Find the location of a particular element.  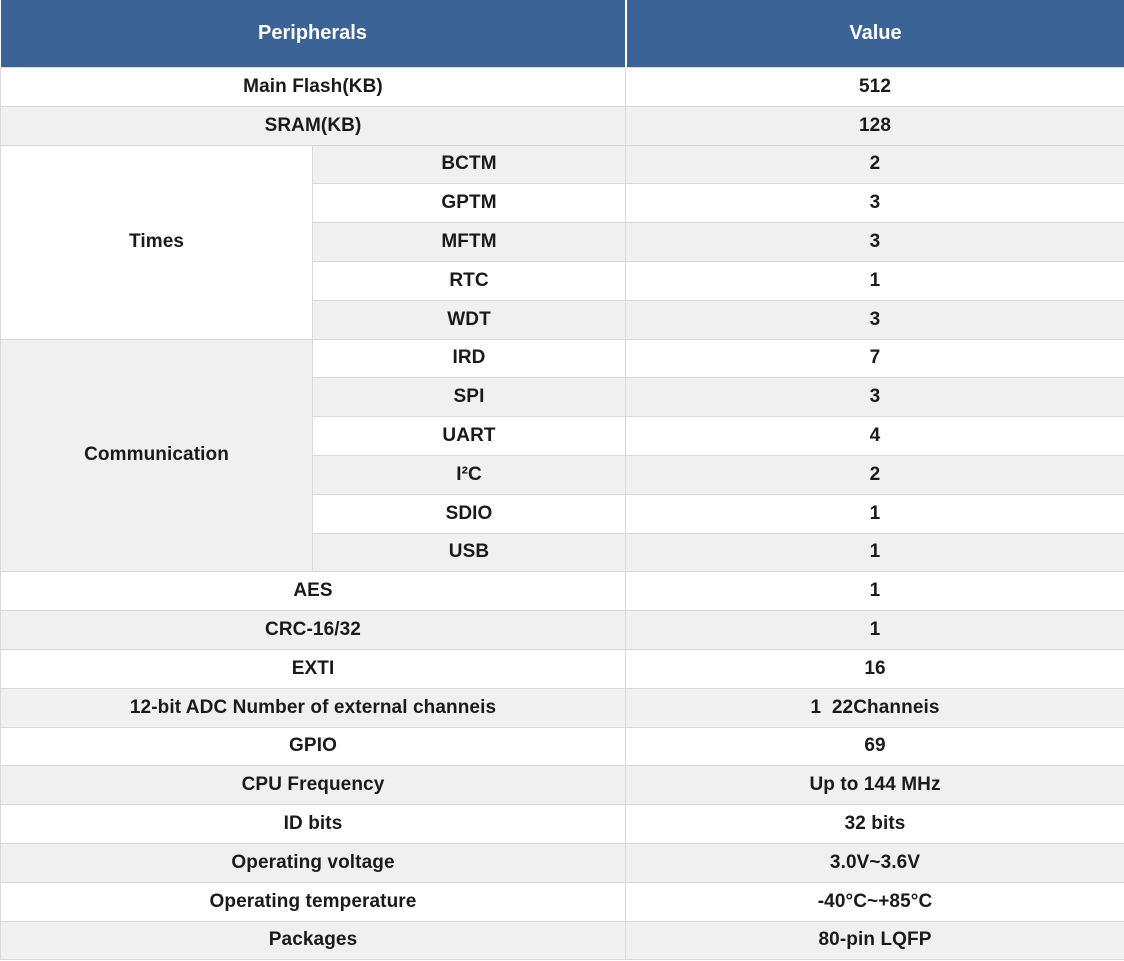

table-row: CRC-16/32 1 is located at coordinates (562, 630).